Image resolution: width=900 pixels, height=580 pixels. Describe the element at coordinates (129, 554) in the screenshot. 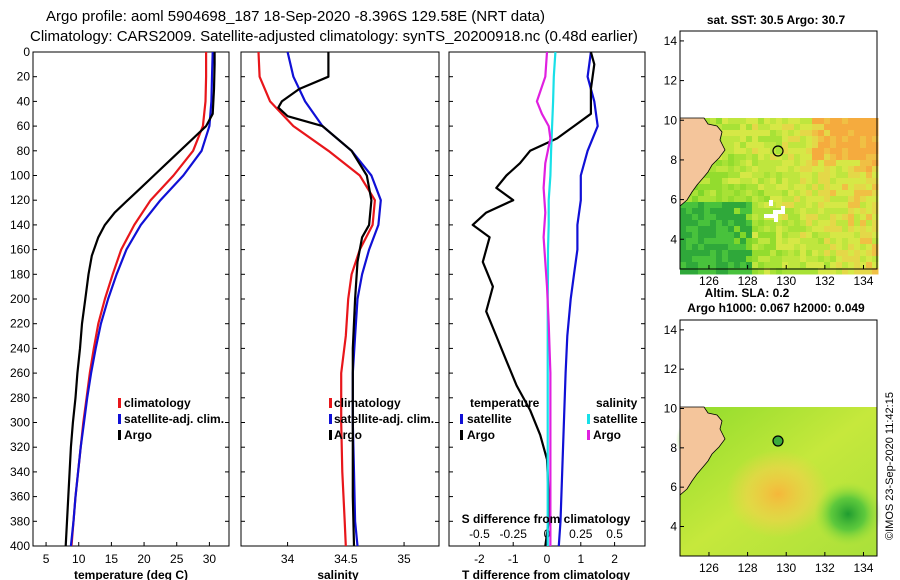

I see `temperature-axis-ticks: 5 10 15 20 25 30` at that location.